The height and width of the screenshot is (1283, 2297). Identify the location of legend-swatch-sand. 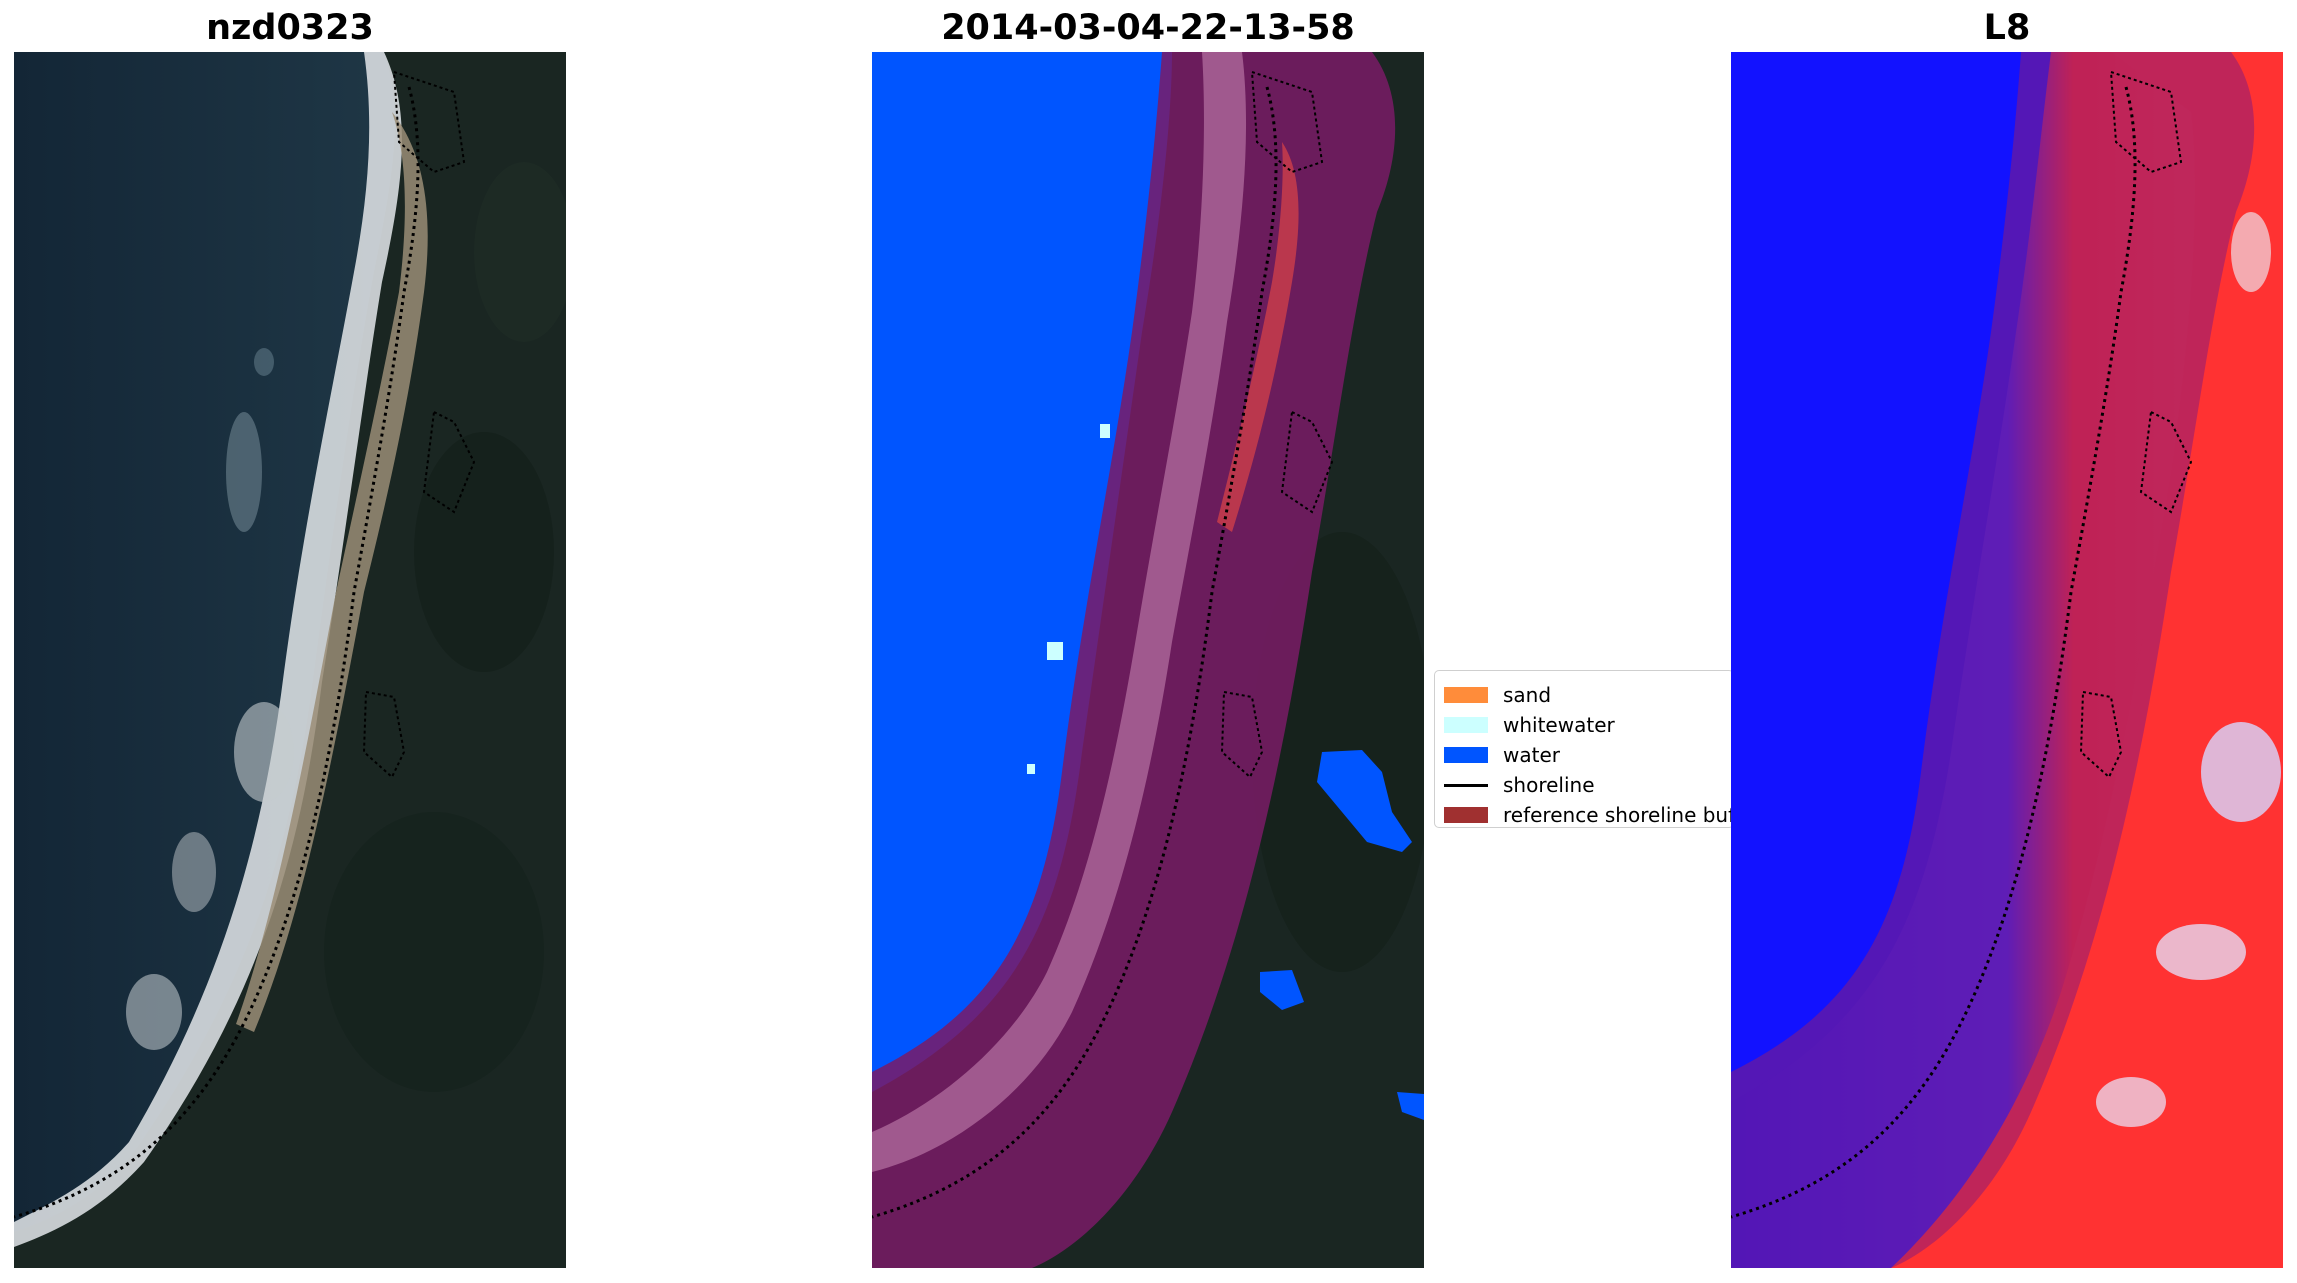
(1466, 695).